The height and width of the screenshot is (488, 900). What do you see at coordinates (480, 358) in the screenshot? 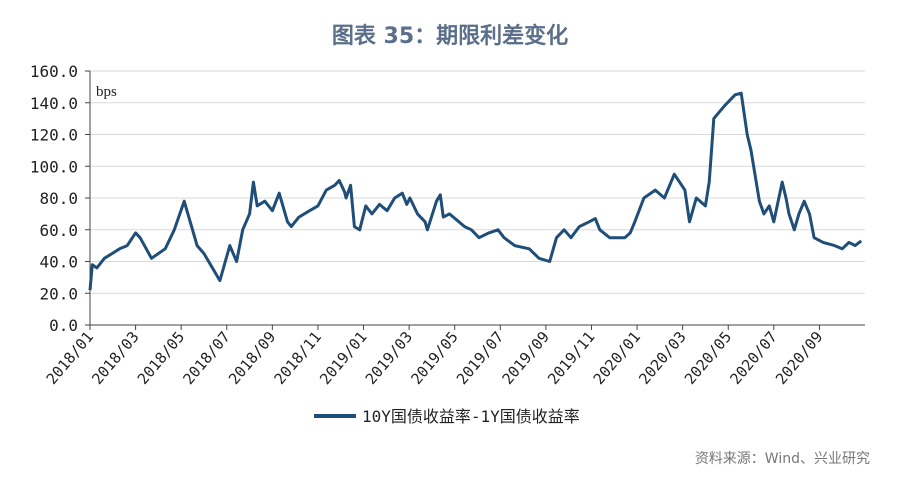
I see `x-tick-label: 2019/07` at bounding box center [480, 358].